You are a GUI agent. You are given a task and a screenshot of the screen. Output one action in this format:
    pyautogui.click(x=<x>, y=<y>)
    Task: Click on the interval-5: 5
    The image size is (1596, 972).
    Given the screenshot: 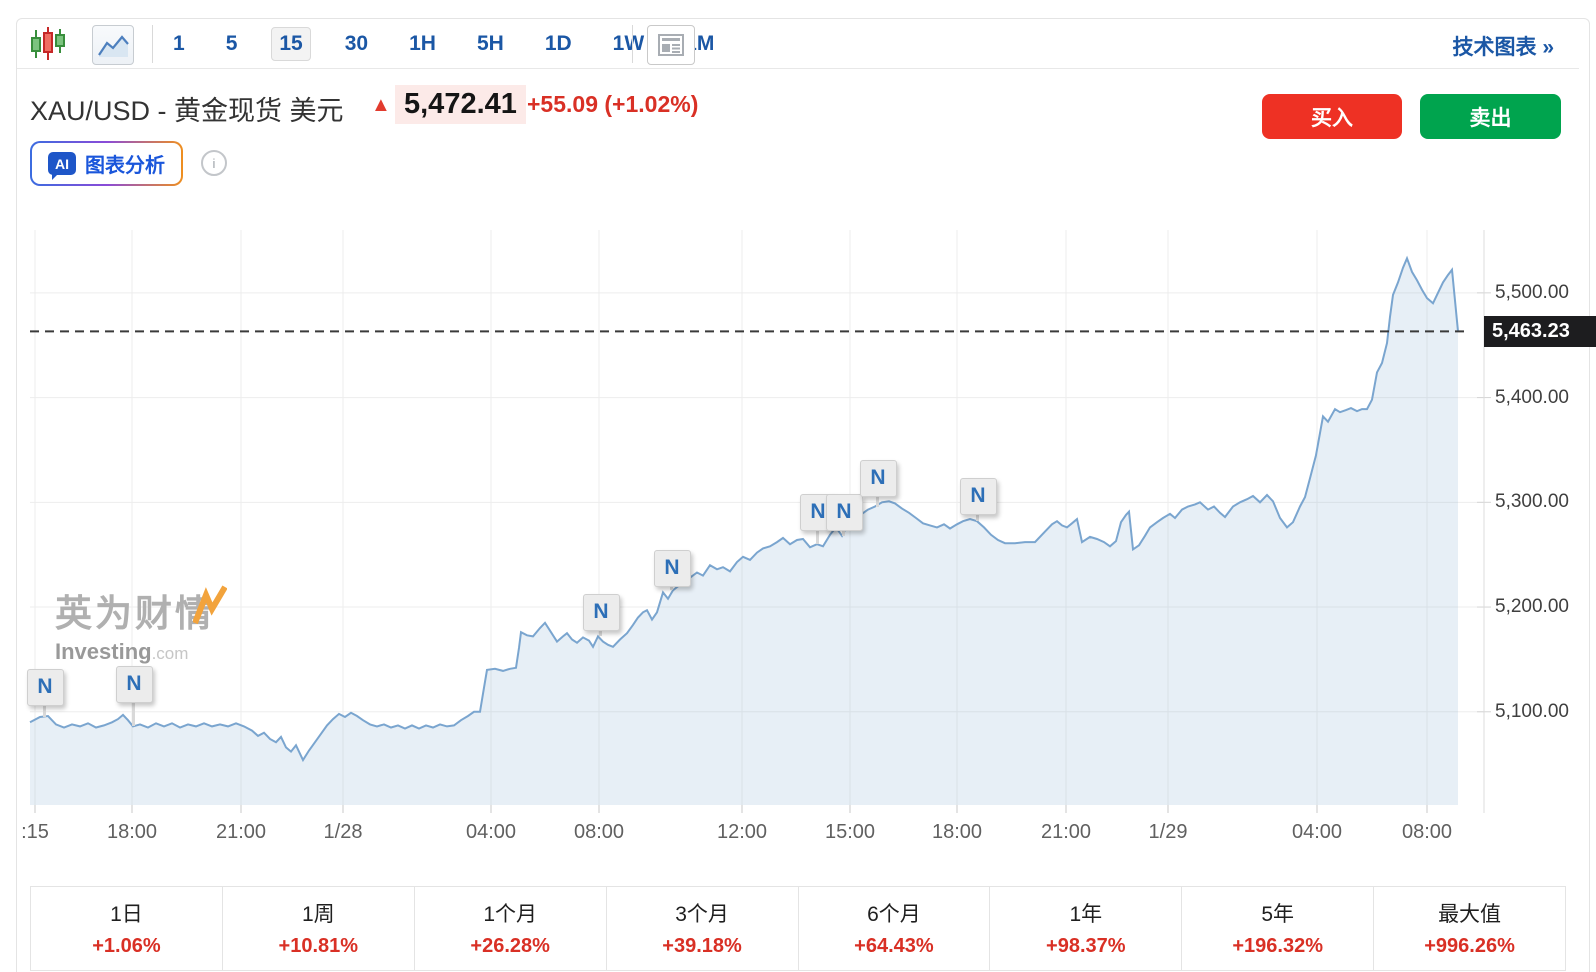 What is the action you would take?
    pyautogui.click(x=231, y=43)
    